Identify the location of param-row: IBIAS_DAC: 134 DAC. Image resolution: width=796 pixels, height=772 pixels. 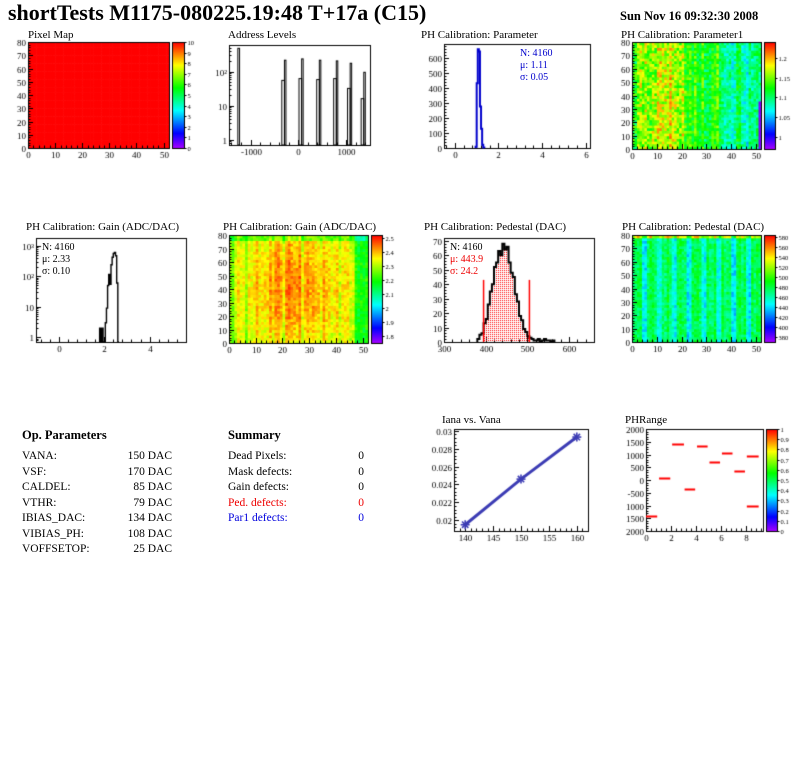
(97, 519).